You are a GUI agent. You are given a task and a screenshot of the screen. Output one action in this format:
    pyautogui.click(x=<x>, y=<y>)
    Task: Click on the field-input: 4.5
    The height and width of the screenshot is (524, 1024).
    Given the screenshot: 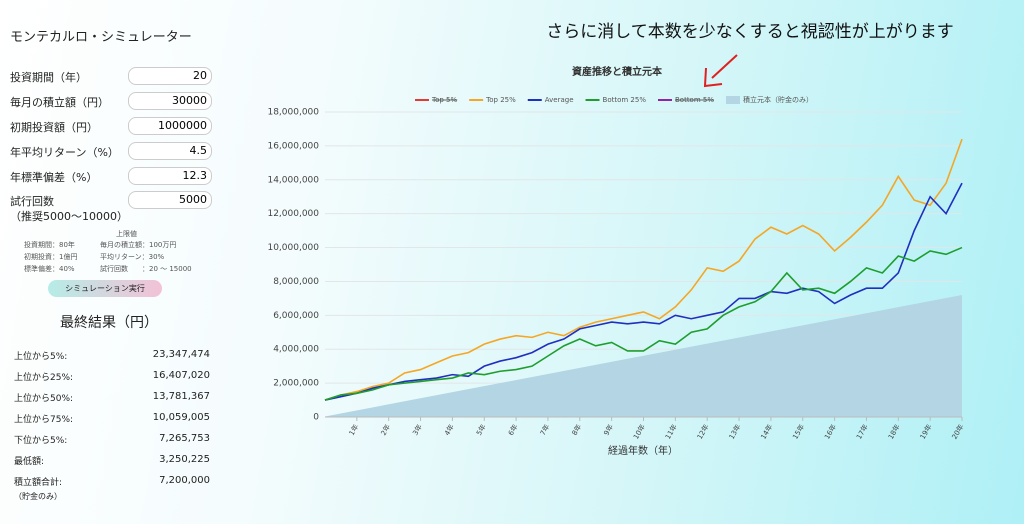 What is the action you would take?
    pyautogui.click(x=170, y=151)
    